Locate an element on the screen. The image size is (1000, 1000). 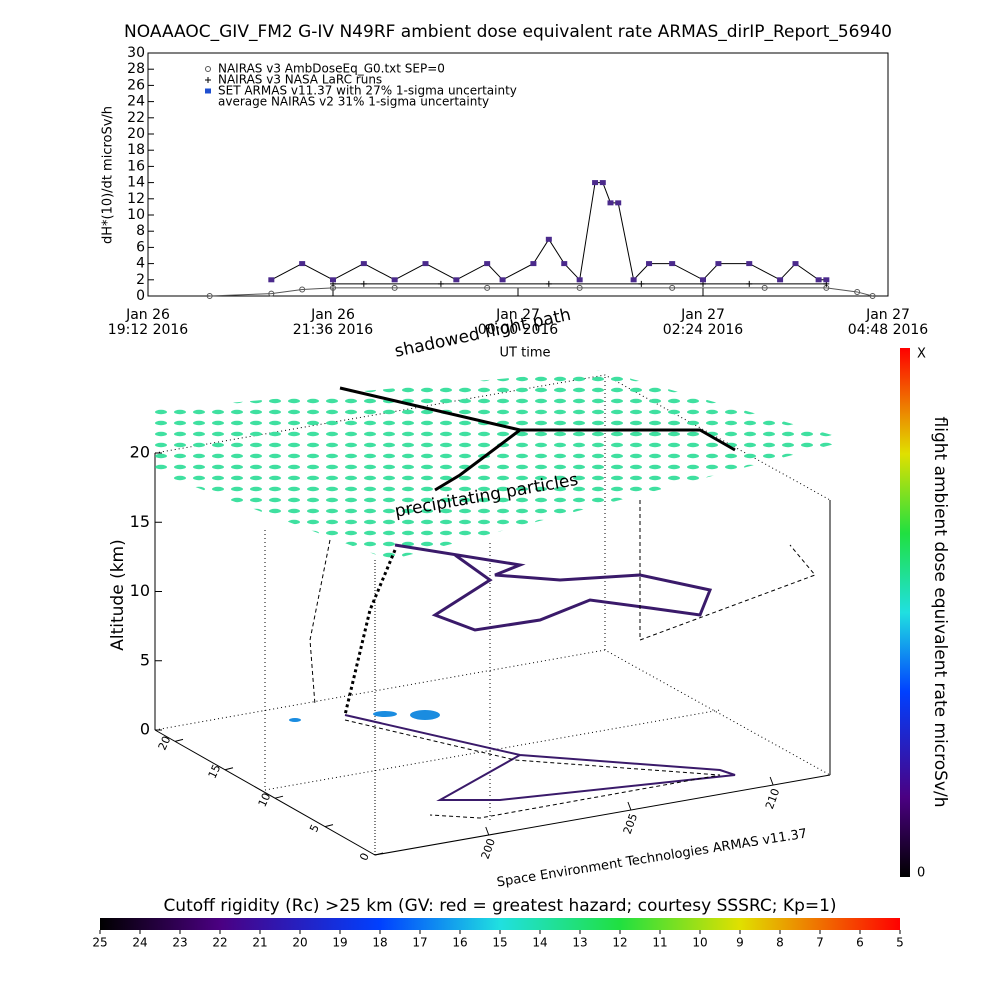
y-tick-label: 6 is located at coordinates (140, 247).